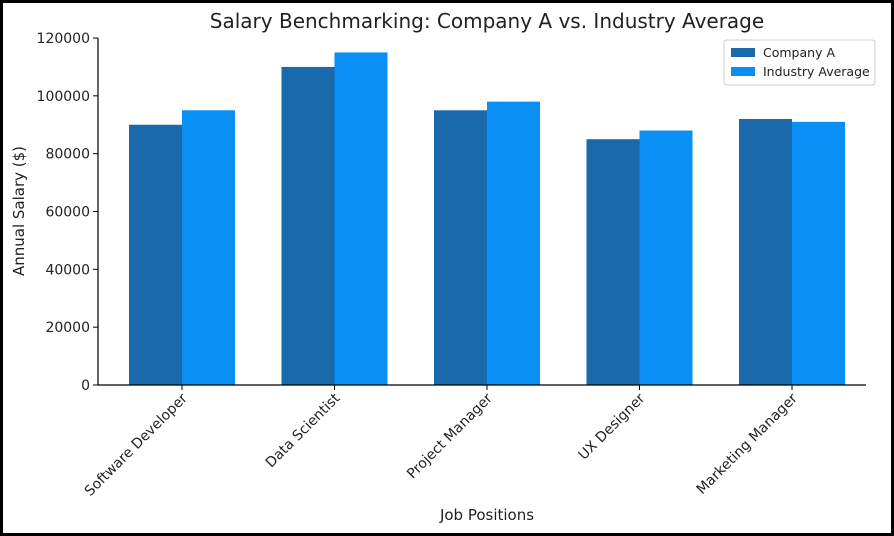 This screenshot has height=536, width=894. Describe the element at coordinates (63, 39) in the screenshot. I see `y-tick-label: 120000` at that location.